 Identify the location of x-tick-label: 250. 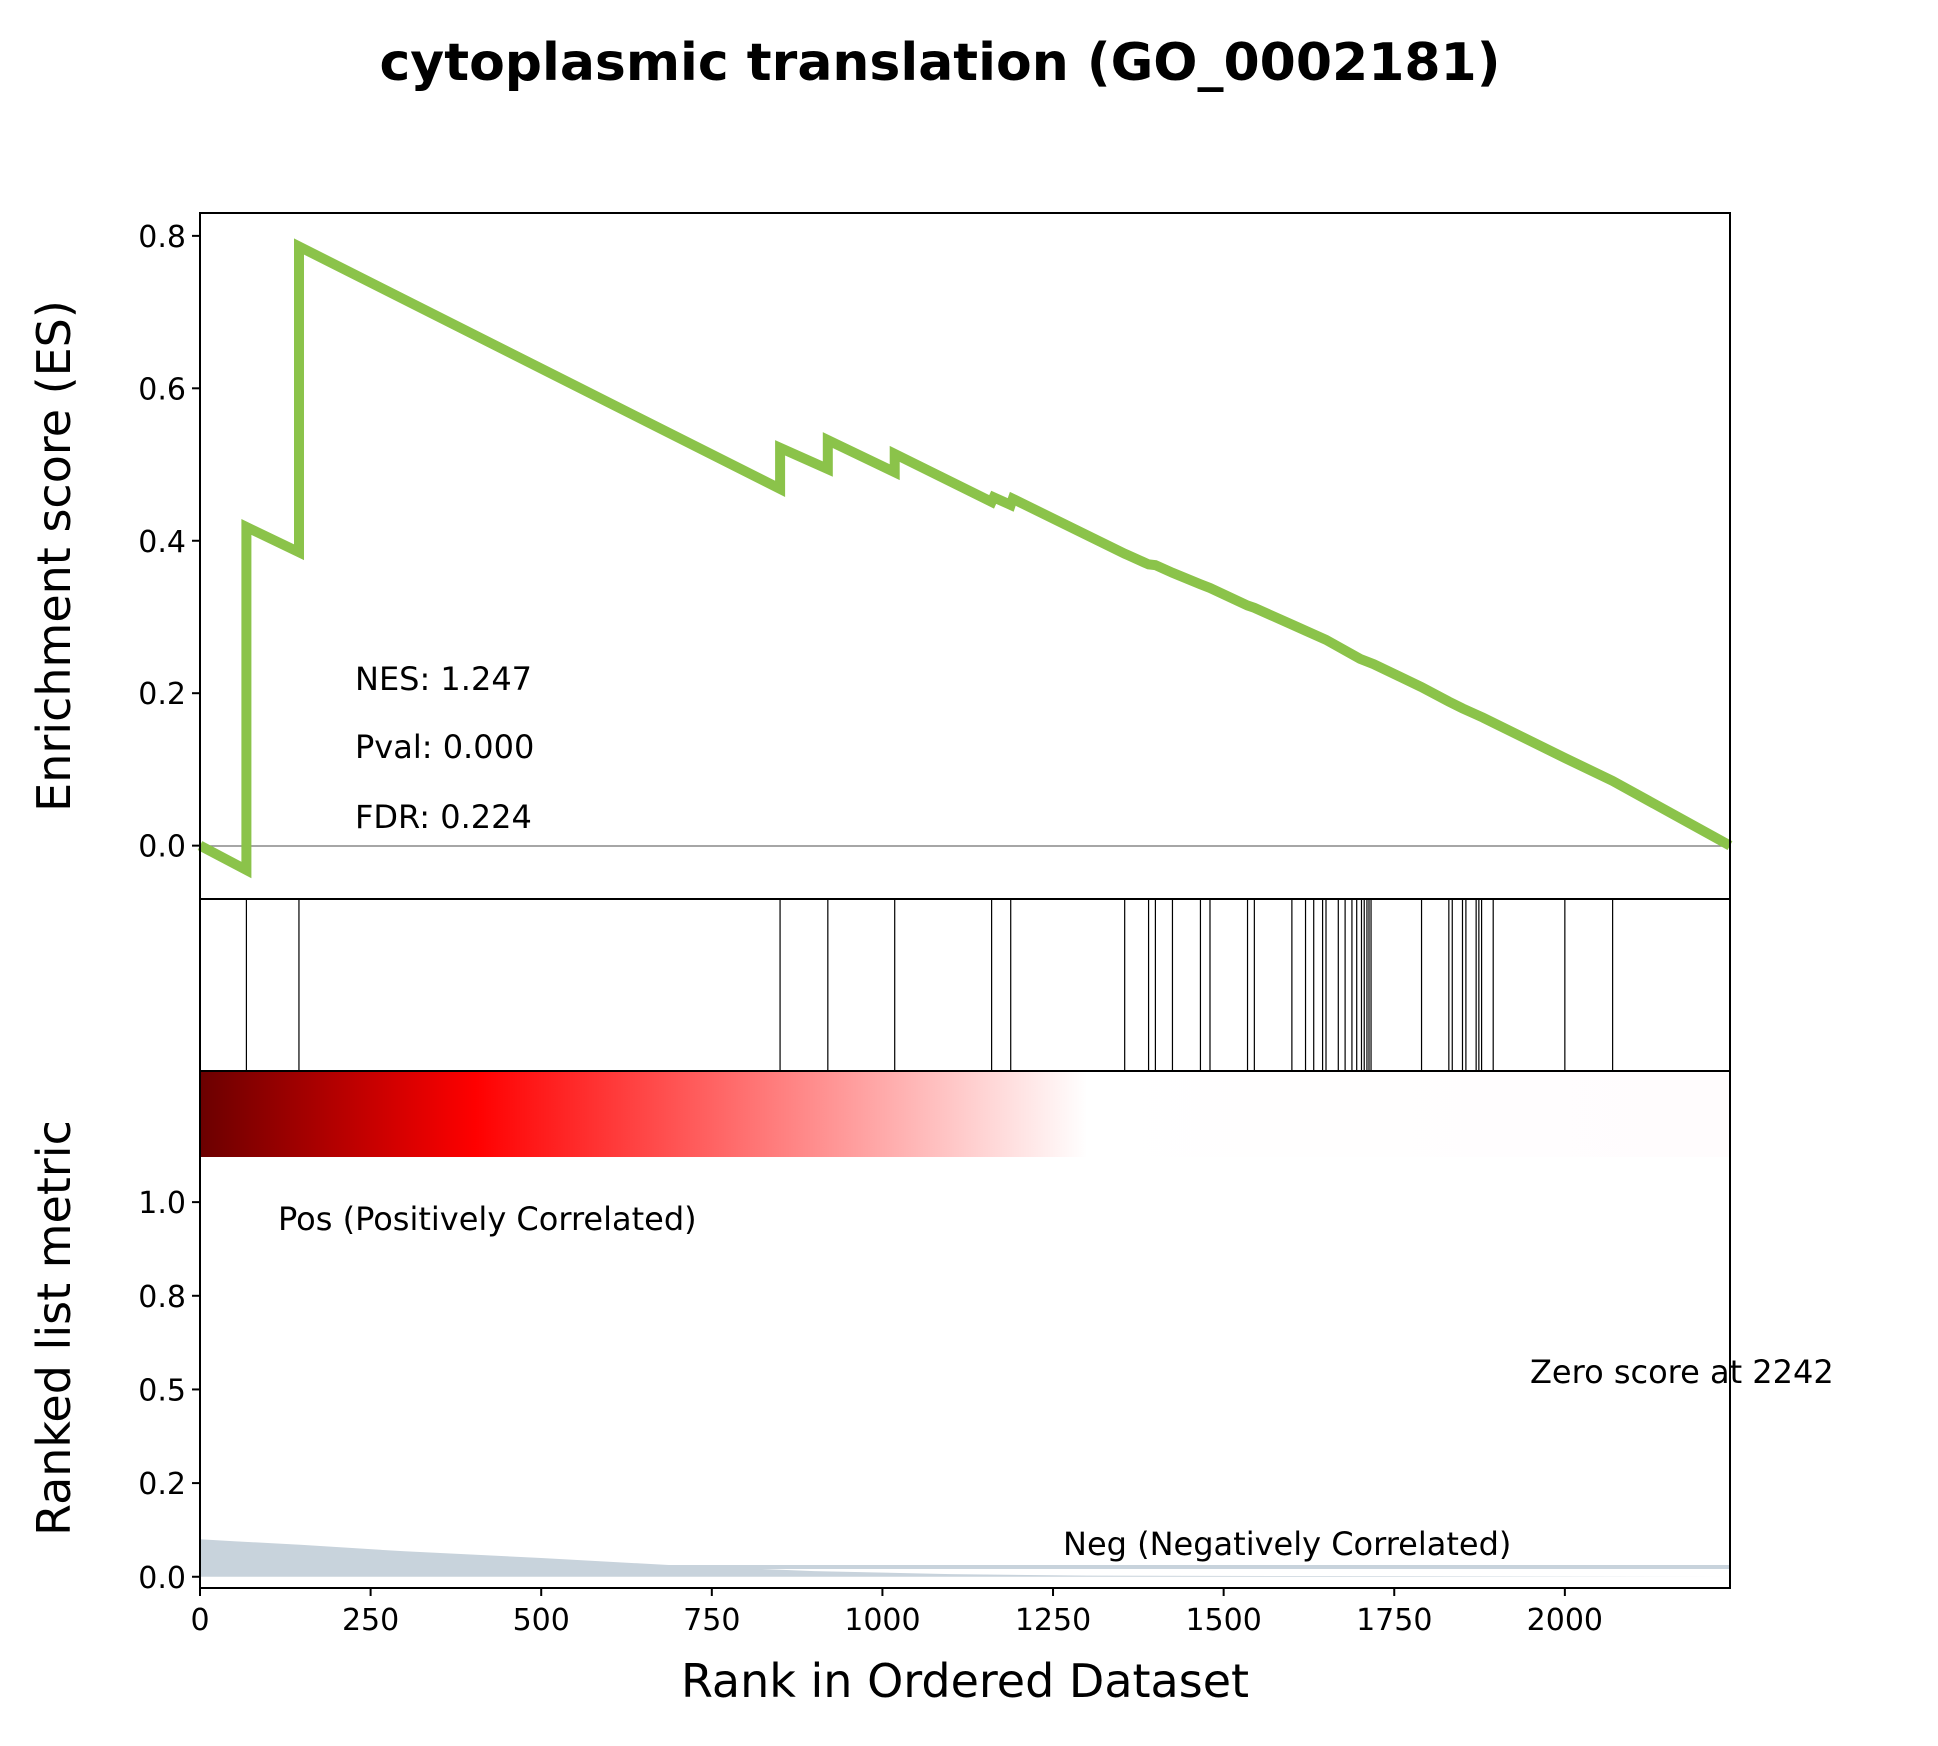
(370, 1620).